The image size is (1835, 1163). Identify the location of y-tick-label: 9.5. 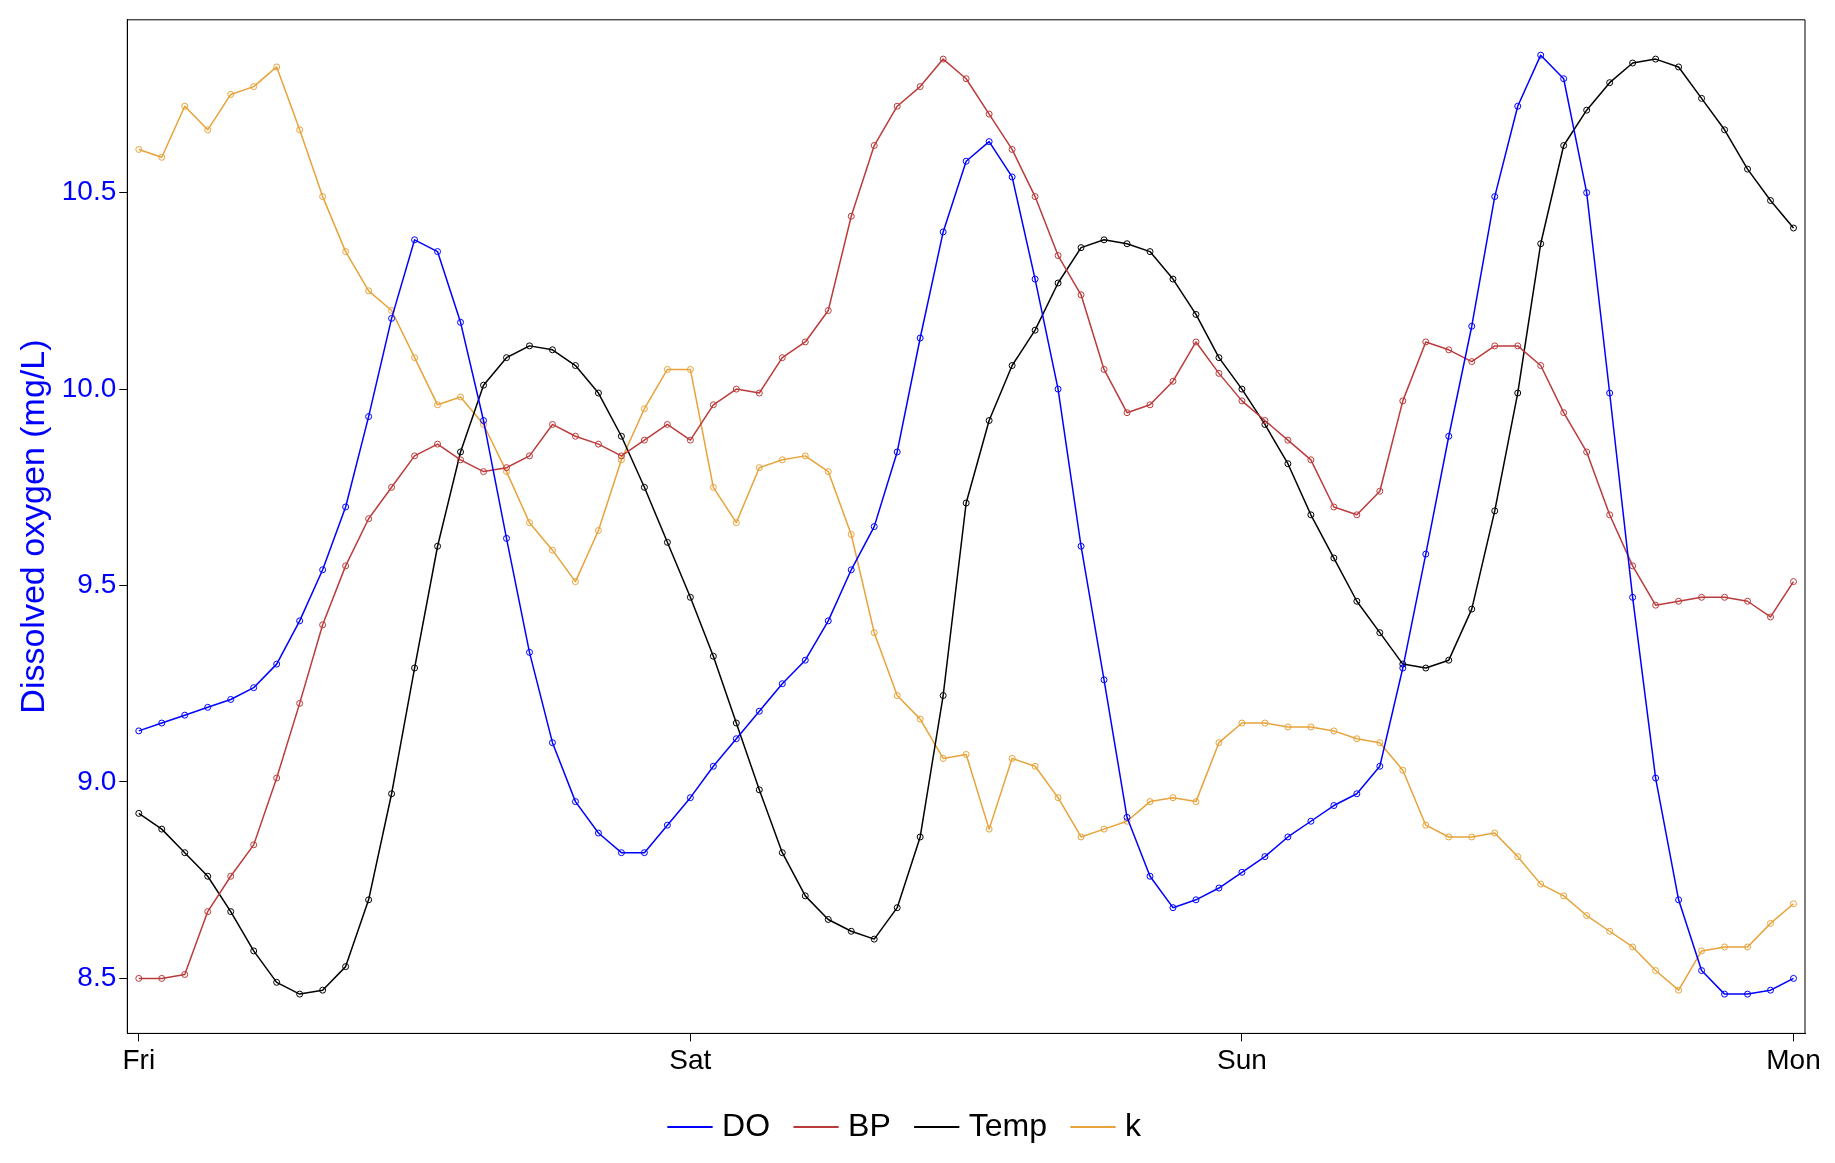
(97, 584).